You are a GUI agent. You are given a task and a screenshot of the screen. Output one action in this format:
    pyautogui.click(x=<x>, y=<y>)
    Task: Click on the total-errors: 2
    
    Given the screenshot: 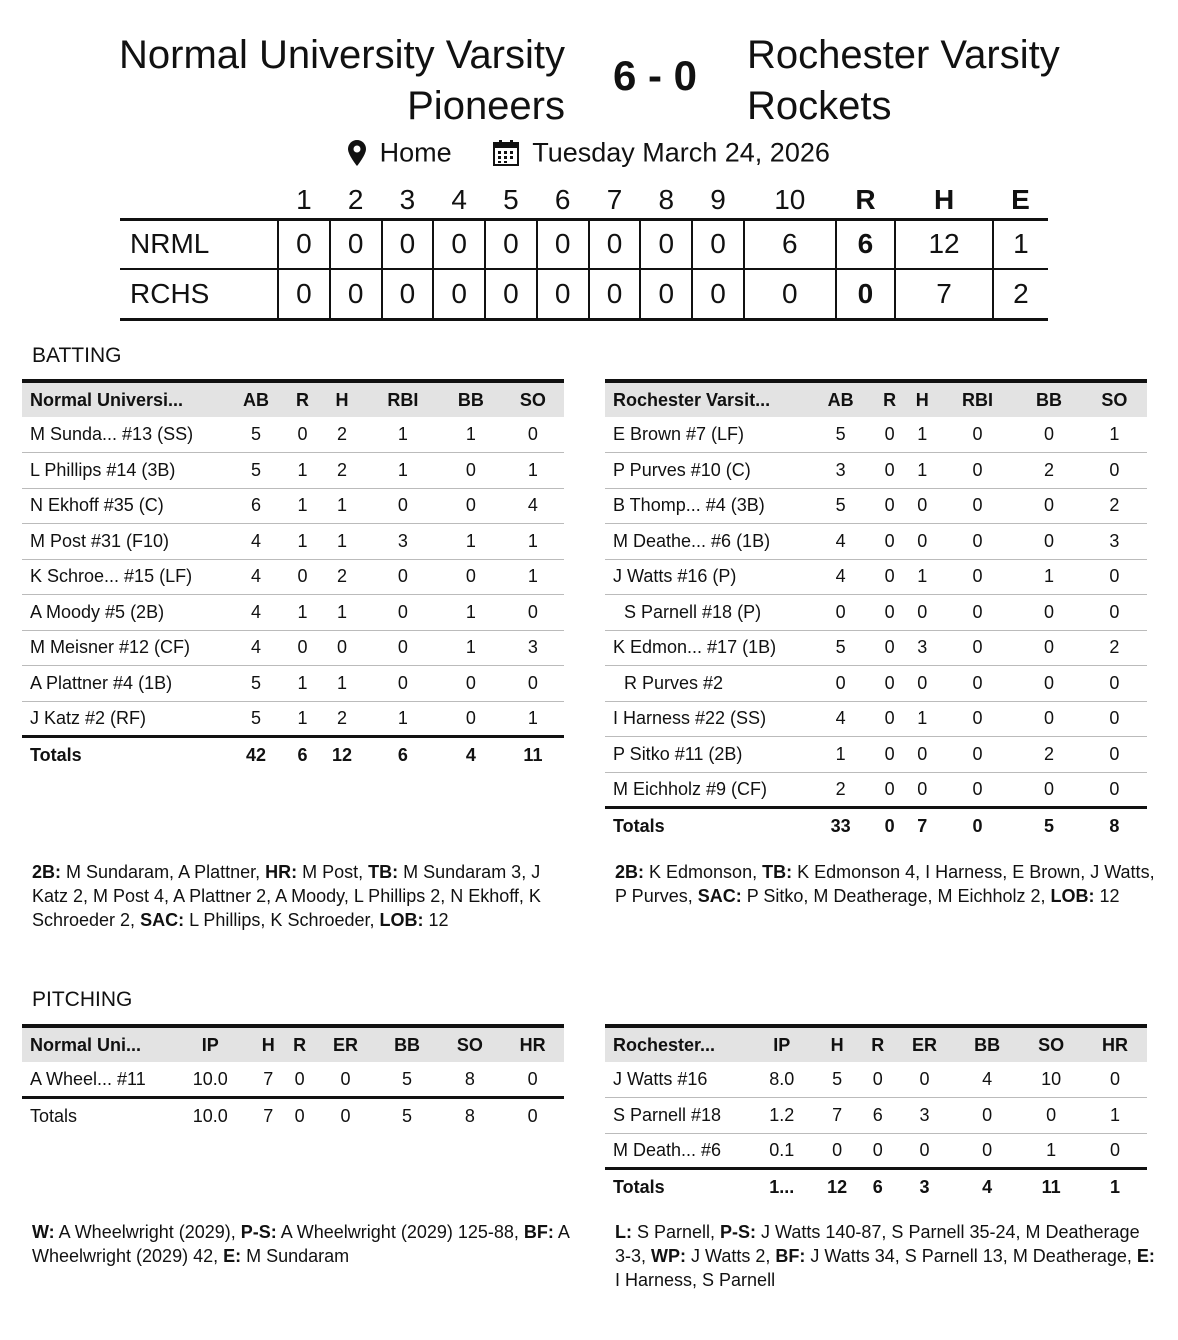 What is the action you would take?
    pyautogui.click(x=1019, y=295)
    